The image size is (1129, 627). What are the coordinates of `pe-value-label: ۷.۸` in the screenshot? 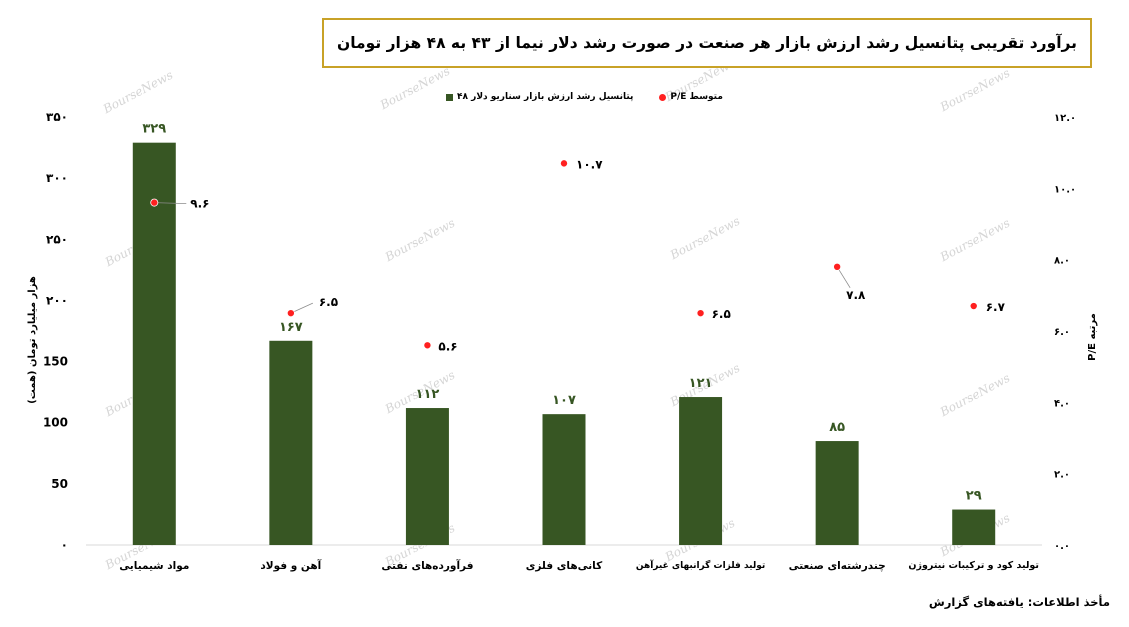 It's located at (856, 295).